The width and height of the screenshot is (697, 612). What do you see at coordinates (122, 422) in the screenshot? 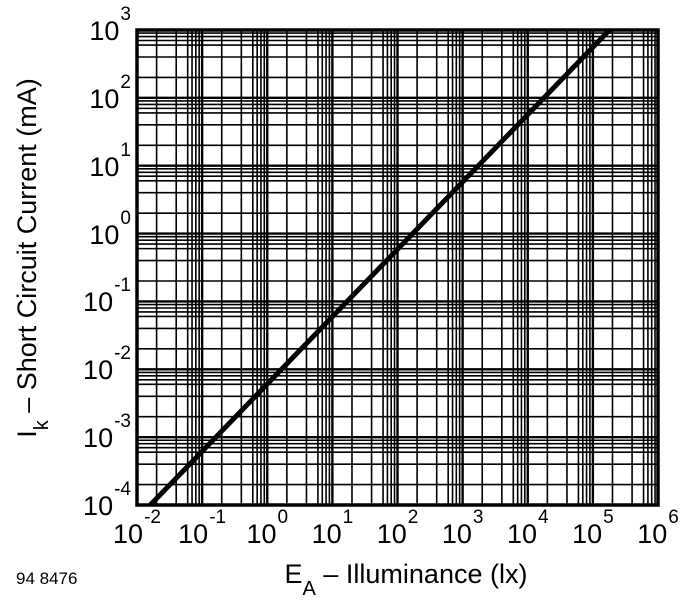
I see `tick-exponent: -3` at bounding box center [122, 422].